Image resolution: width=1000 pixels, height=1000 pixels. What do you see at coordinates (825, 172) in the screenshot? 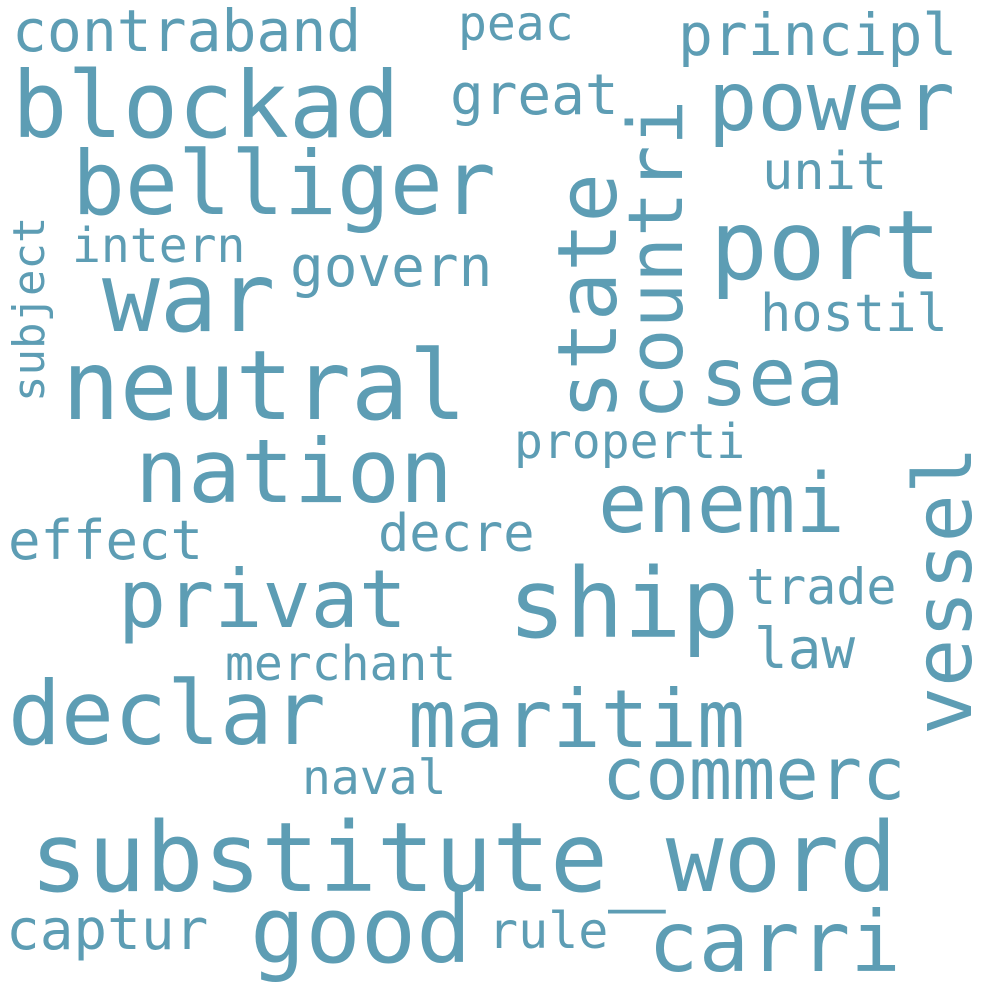
I see `word-unit: unit` at bounding box center [825, 172].